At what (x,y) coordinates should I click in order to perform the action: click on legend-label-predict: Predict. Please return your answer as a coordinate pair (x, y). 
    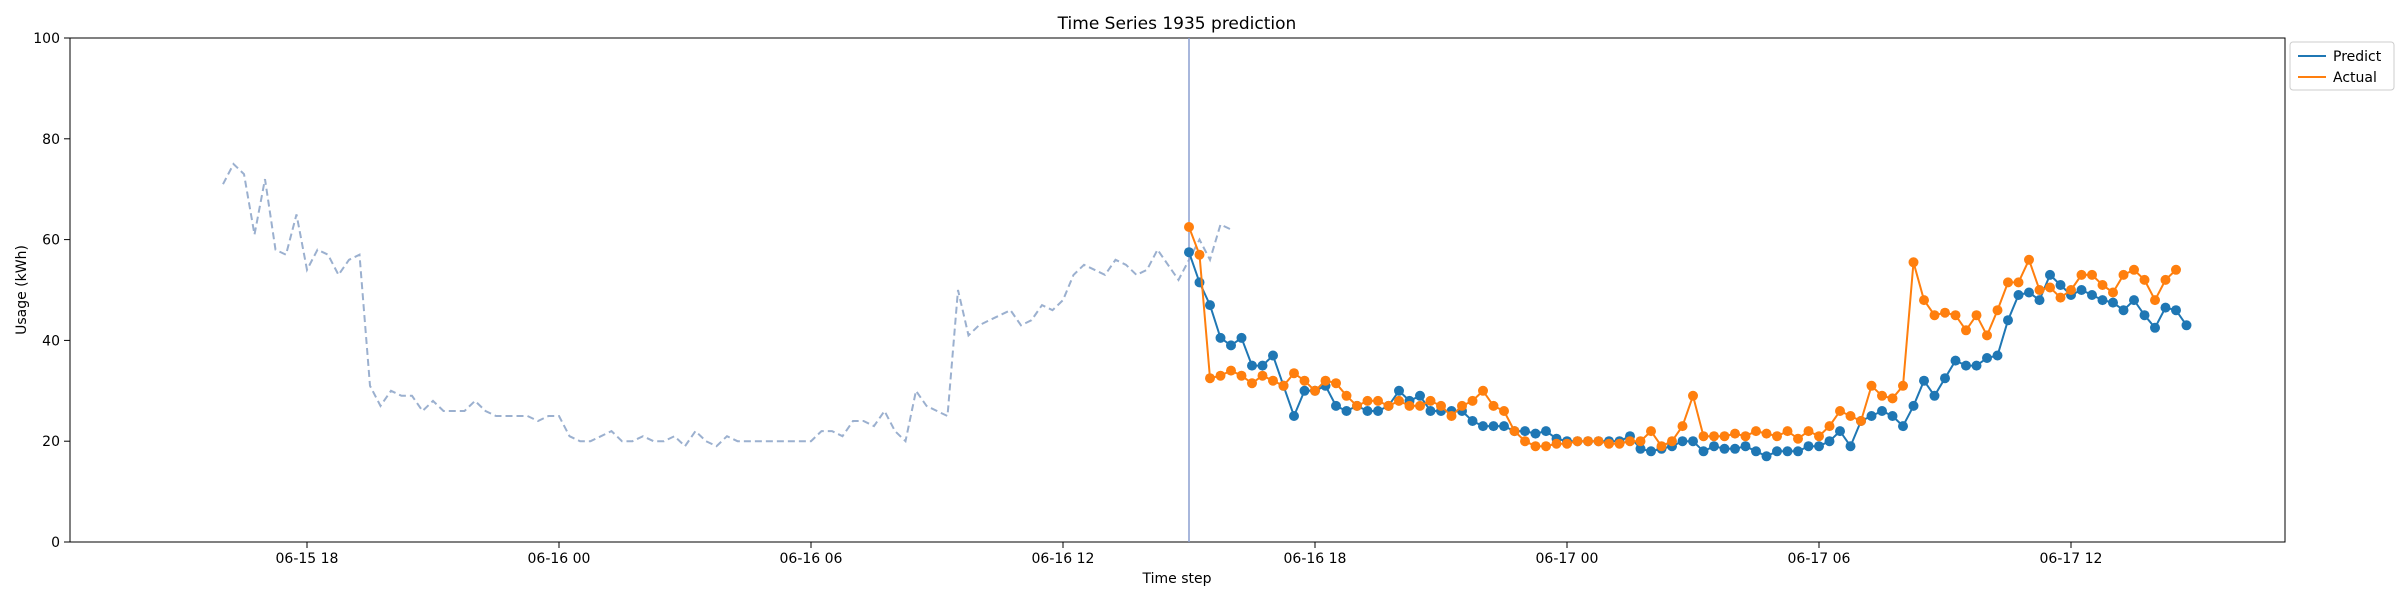
    Looking at the image, I should click on (2357, 57).